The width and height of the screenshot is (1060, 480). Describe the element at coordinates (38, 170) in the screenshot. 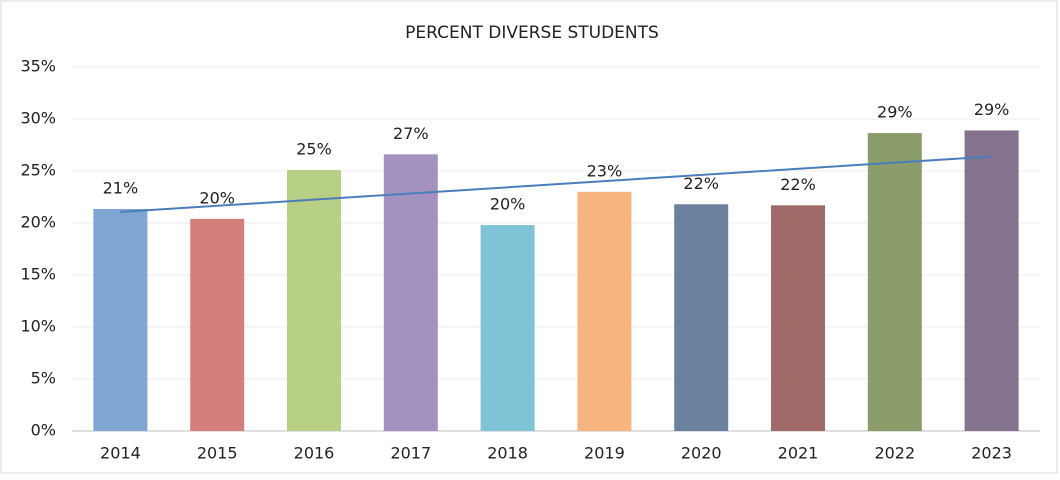

I see `y-tick-label: 25%` at that location.